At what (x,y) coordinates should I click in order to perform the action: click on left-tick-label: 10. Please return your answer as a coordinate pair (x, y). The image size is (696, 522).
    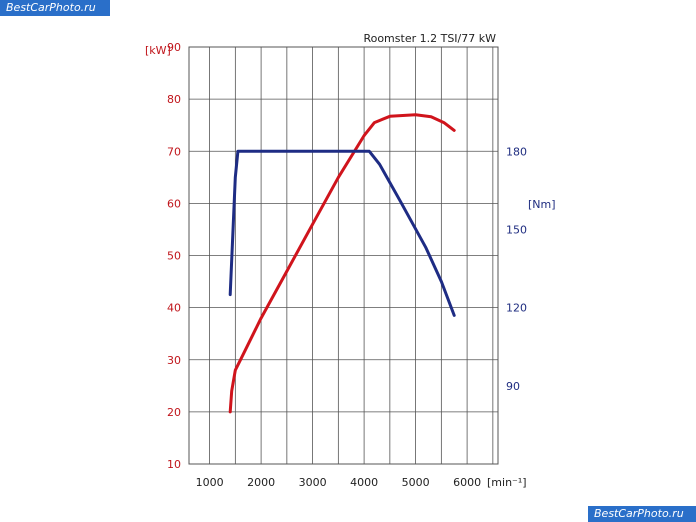
    Looking at the image, I should click on (174, 464).